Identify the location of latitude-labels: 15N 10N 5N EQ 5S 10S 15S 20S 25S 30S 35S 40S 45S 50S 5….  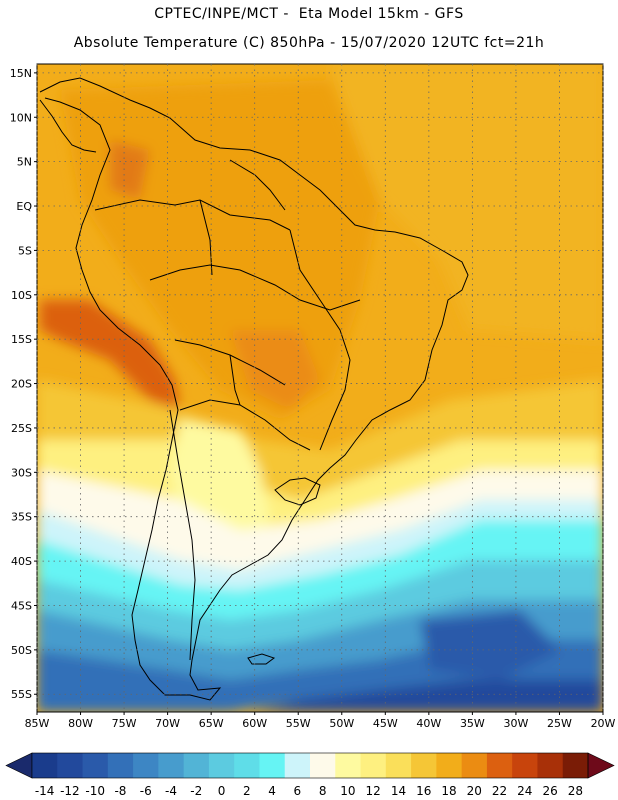
(23, 384).